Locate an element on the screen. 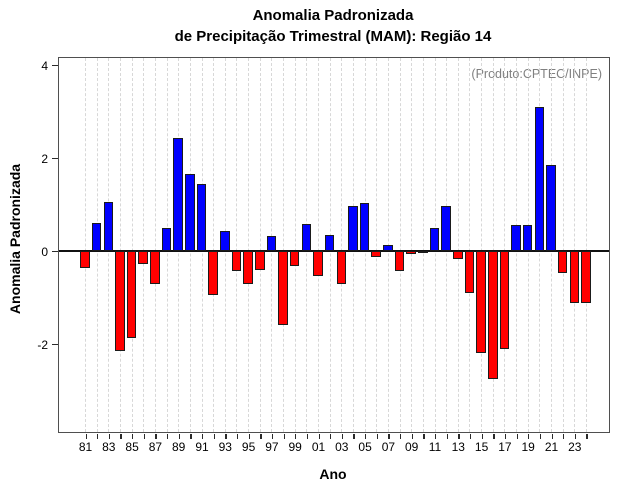 Image resolution: width=640 pixels, height=500 pixels. x-tick-label: 85 is located at coordinates (132, 447).